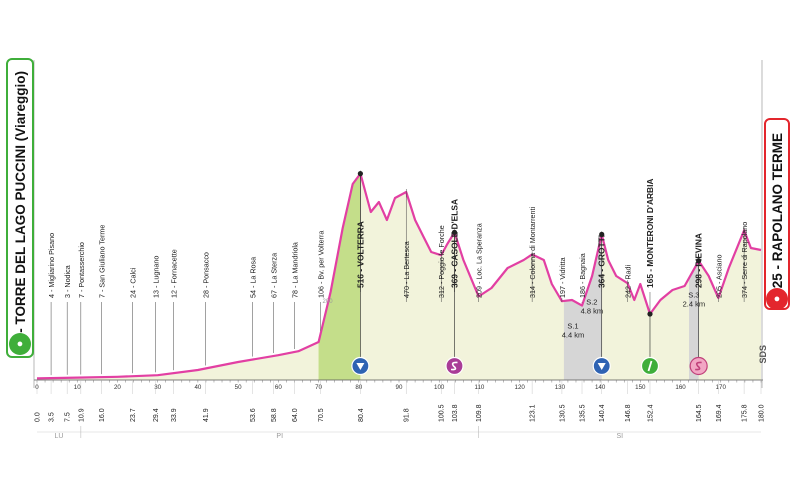  I want to click on x-tick-label: 140, so click(600, 387).